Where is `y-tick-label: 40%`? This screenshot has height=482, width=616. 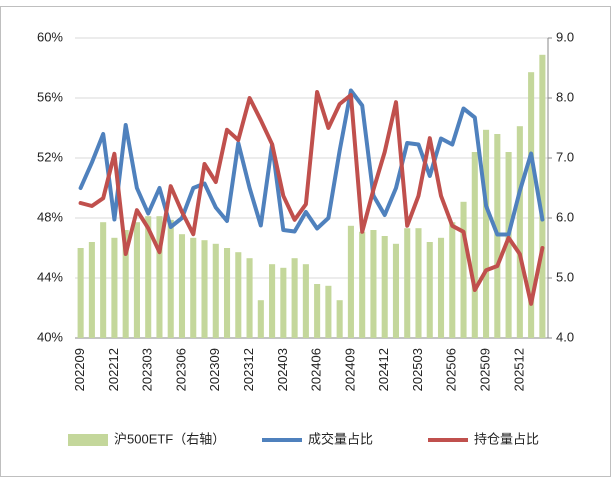 y-tick-label: 40% is located at coordinates (50, 336).